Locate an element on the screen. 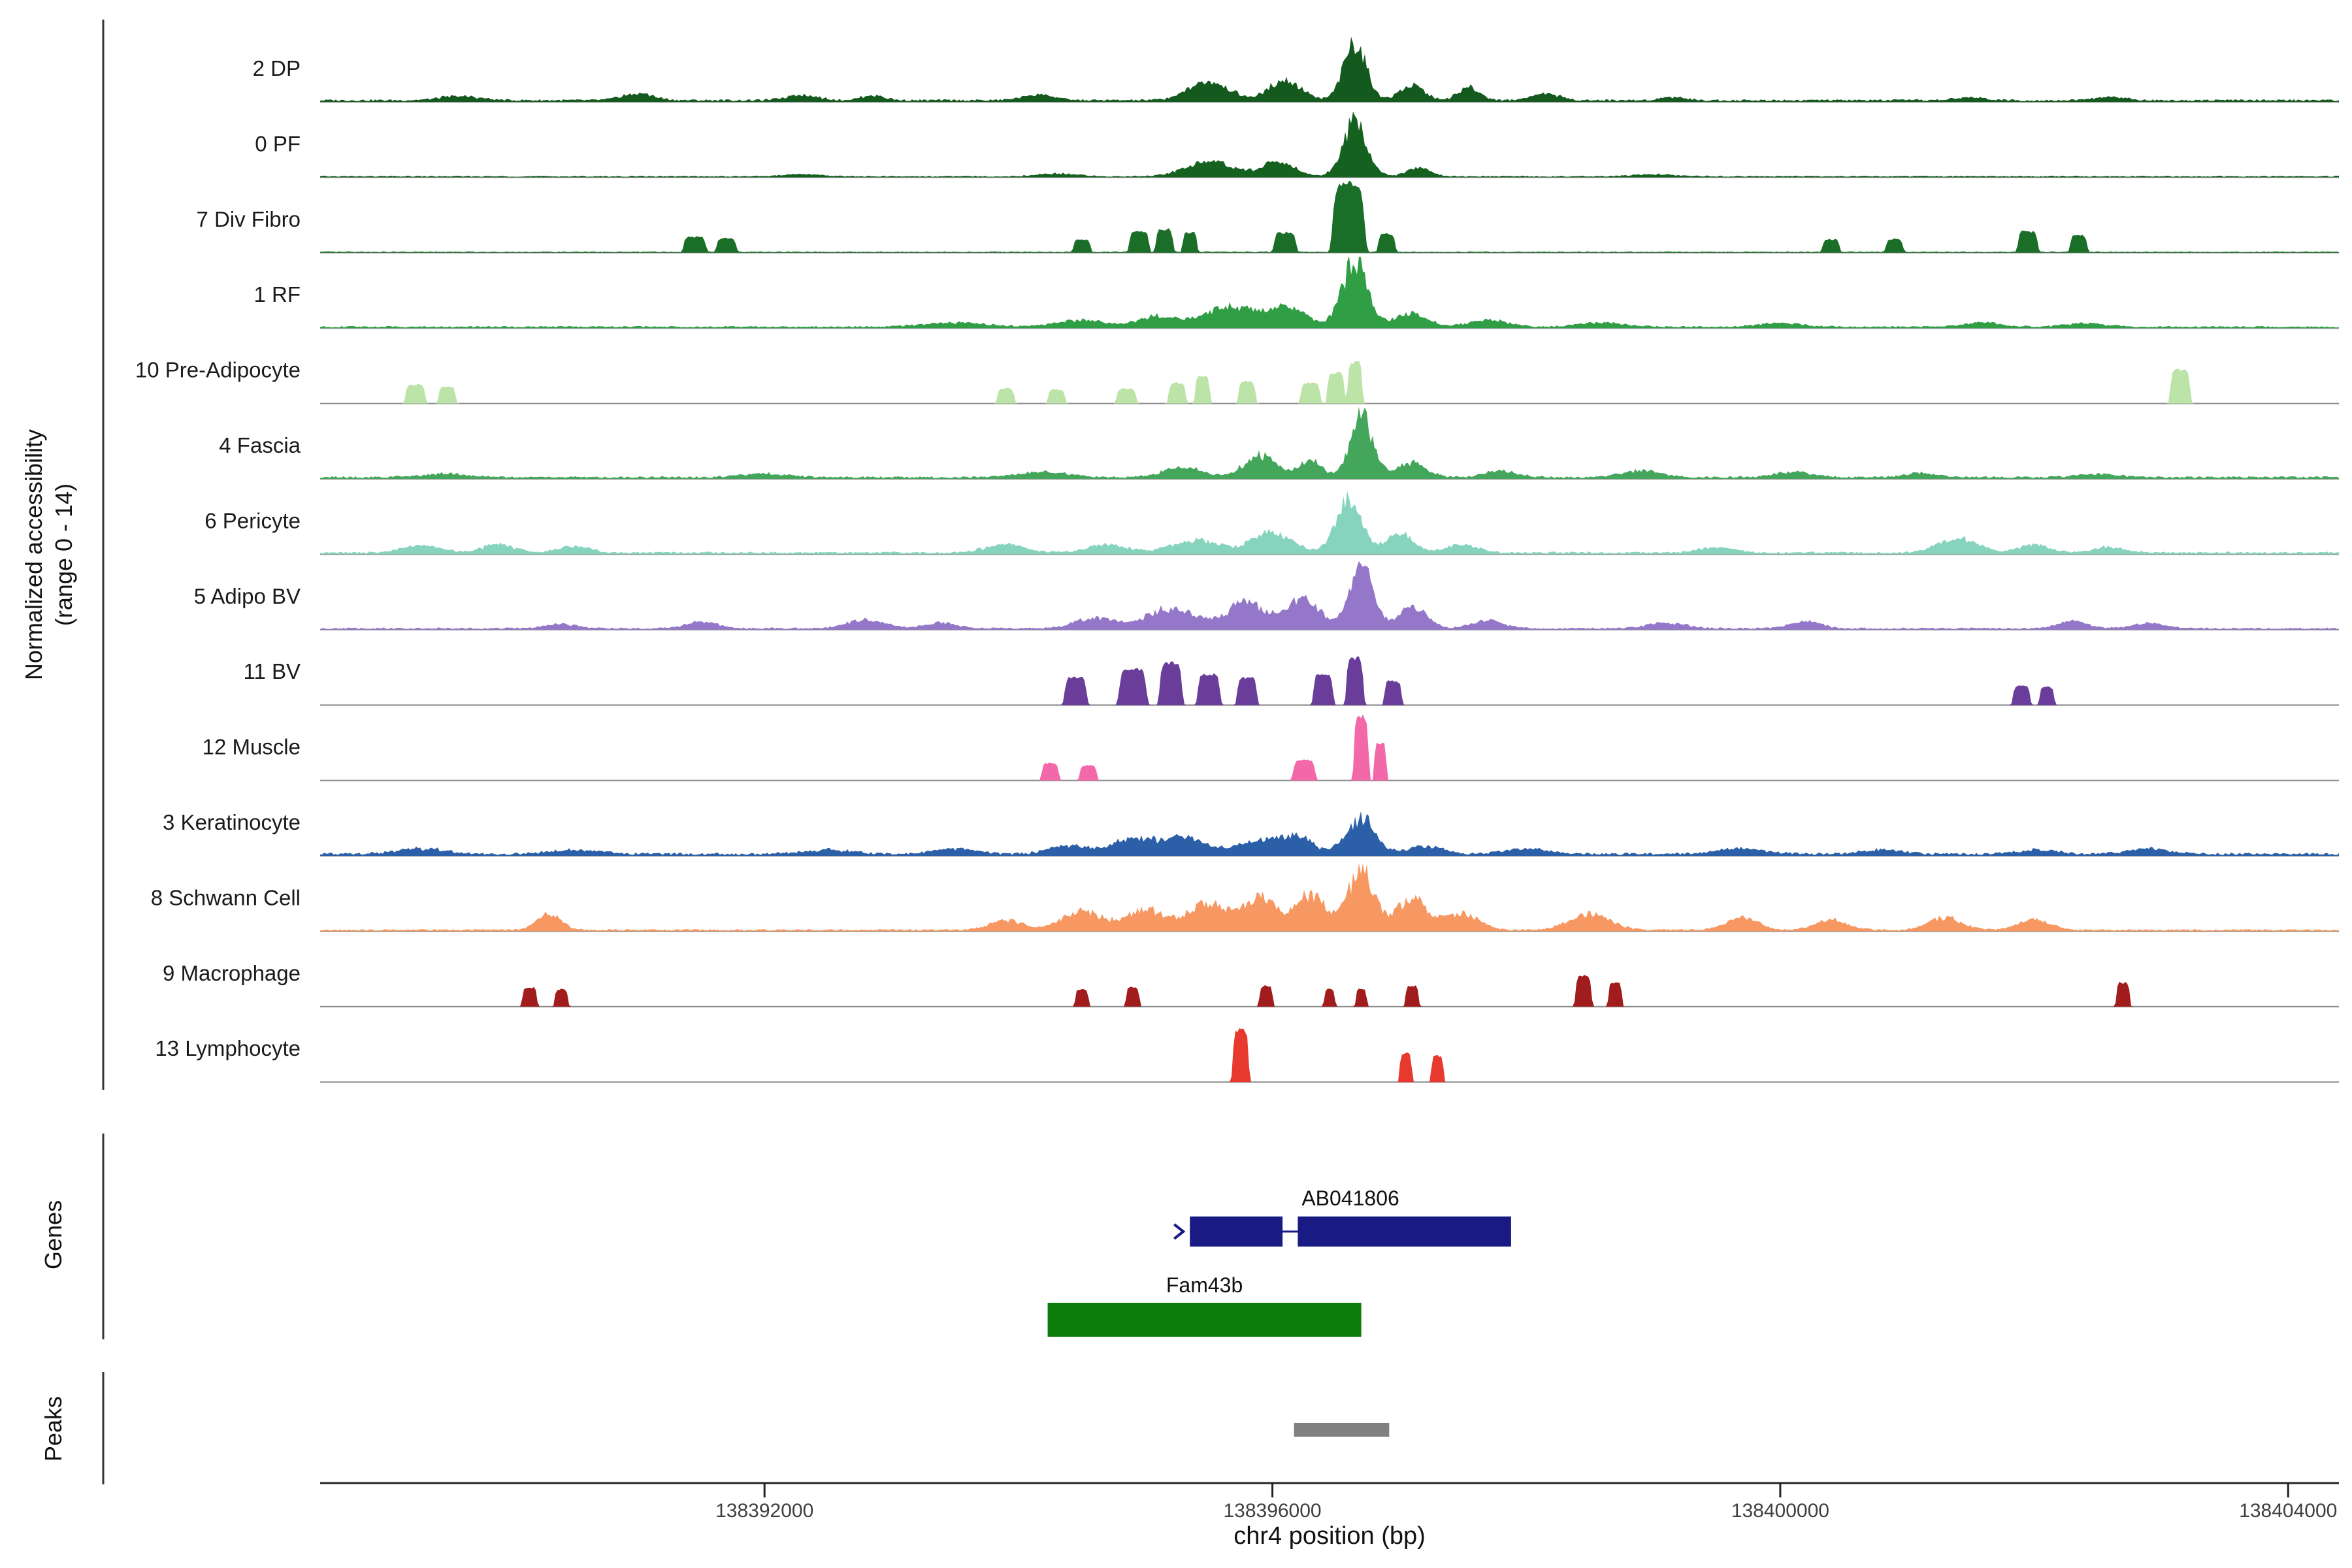 Image resolution: width=2352 pixels, height=1568 pixels. track-label: 9 Macrophage is located at coordinates (232, 973).